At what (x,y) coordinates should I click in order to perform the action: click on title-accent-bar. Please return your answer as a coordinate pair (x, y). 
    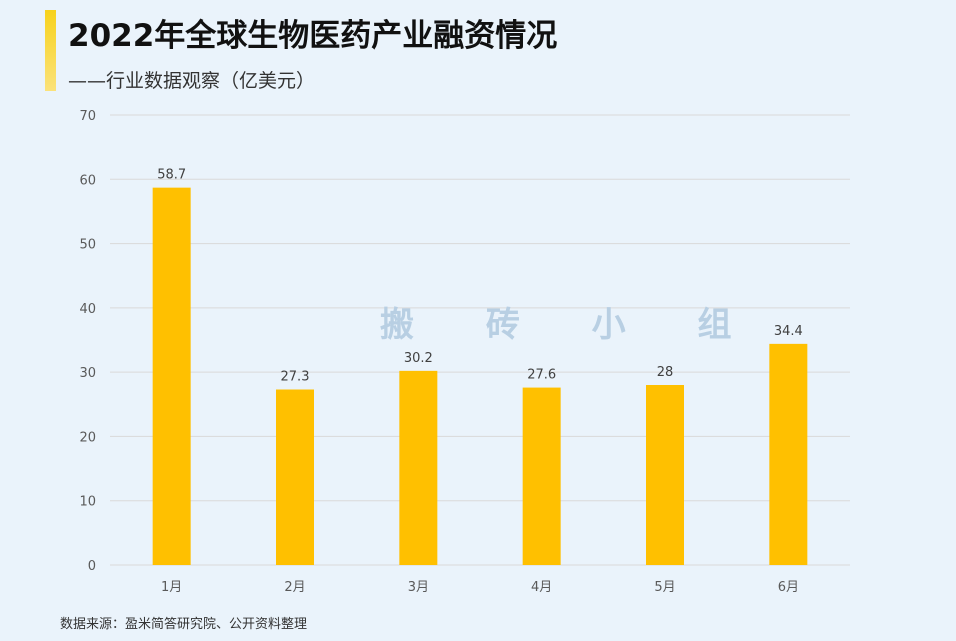
    Looking at the image, I should click on (50, 50).